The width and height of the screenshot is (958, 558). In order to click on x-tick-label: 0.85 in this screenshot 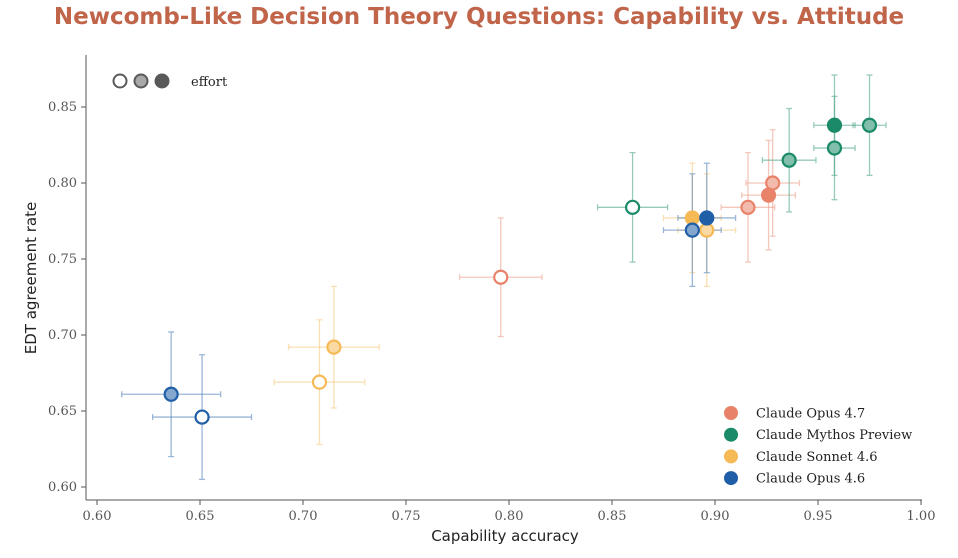, I will do `click(612, 516)`.